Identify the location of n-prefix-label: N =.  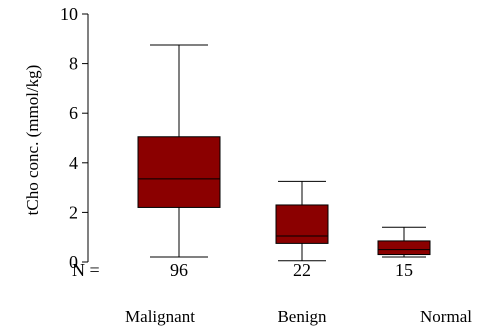
(86, 270).